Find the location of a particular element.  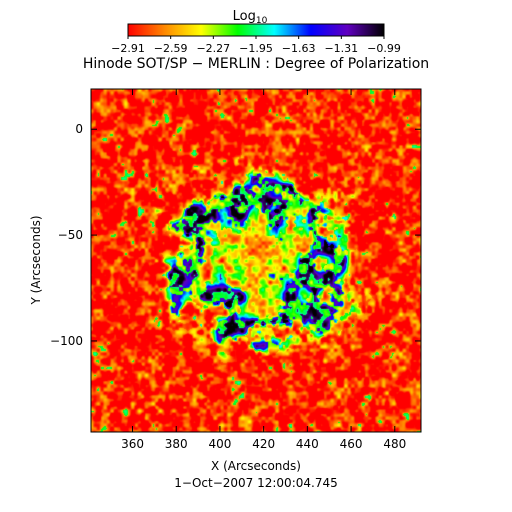

colorbar-title-sub: 10 is located at coordinates (262, 21).